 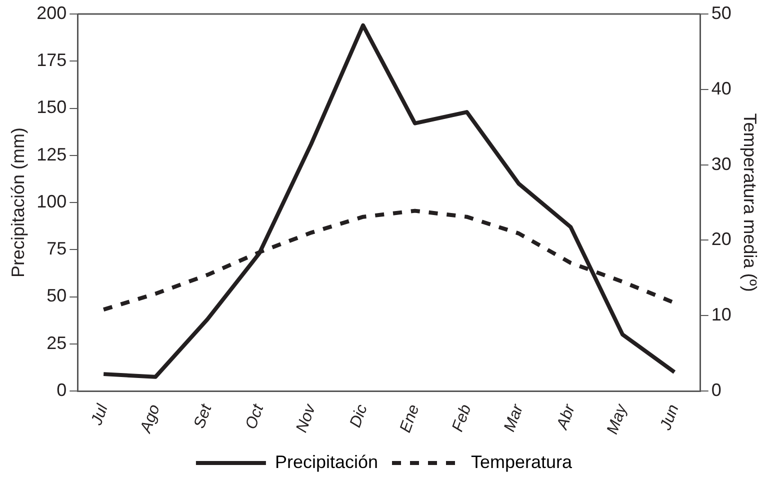 What do you see at coordinates (306, 418) in the screenshot?
I see `x-tick-label: Nov` at bounding box center [306, 418].